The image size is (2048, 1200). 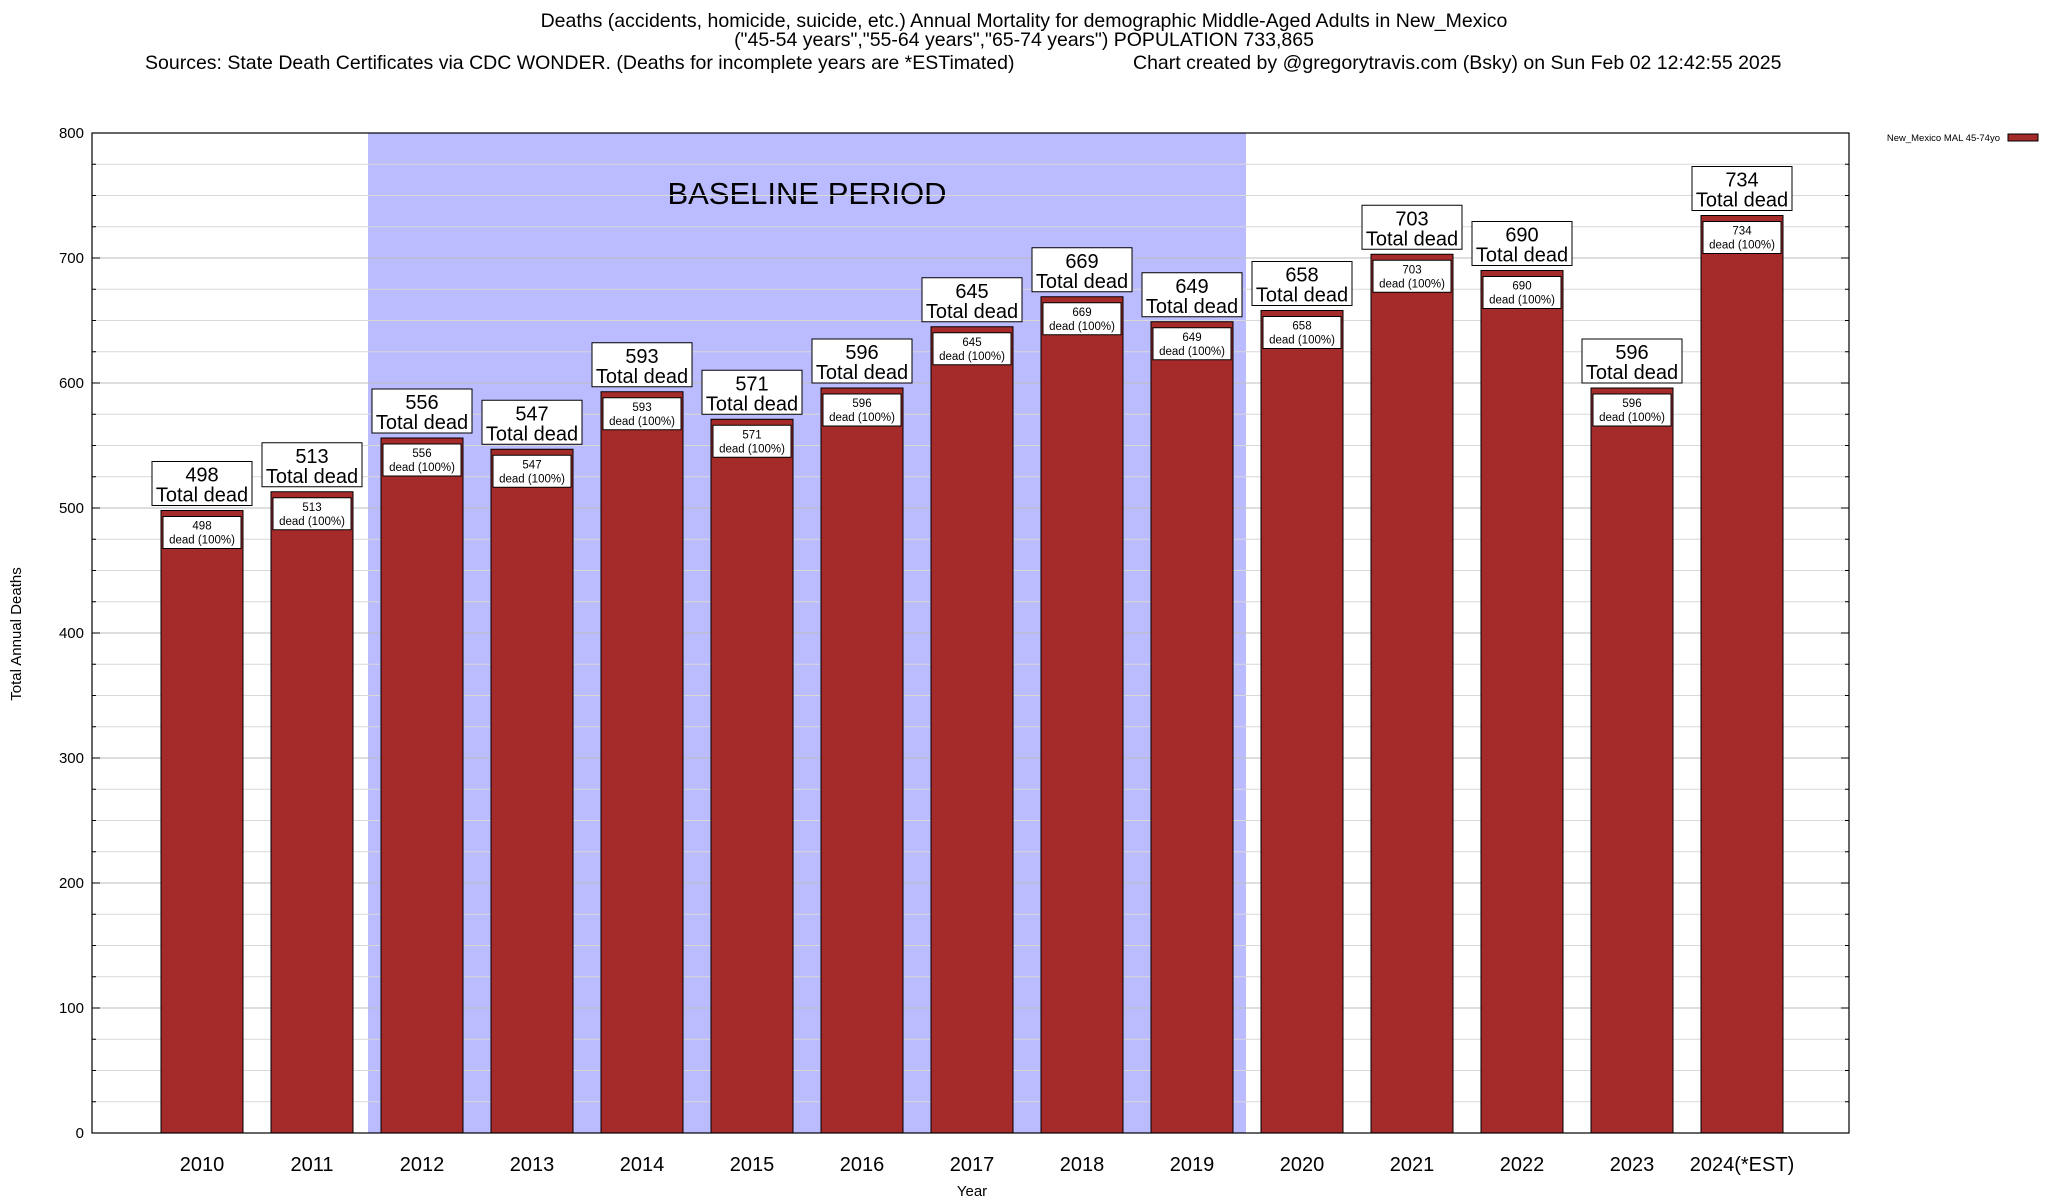 I want to click on bar-2011, so click(x=312, y=812).